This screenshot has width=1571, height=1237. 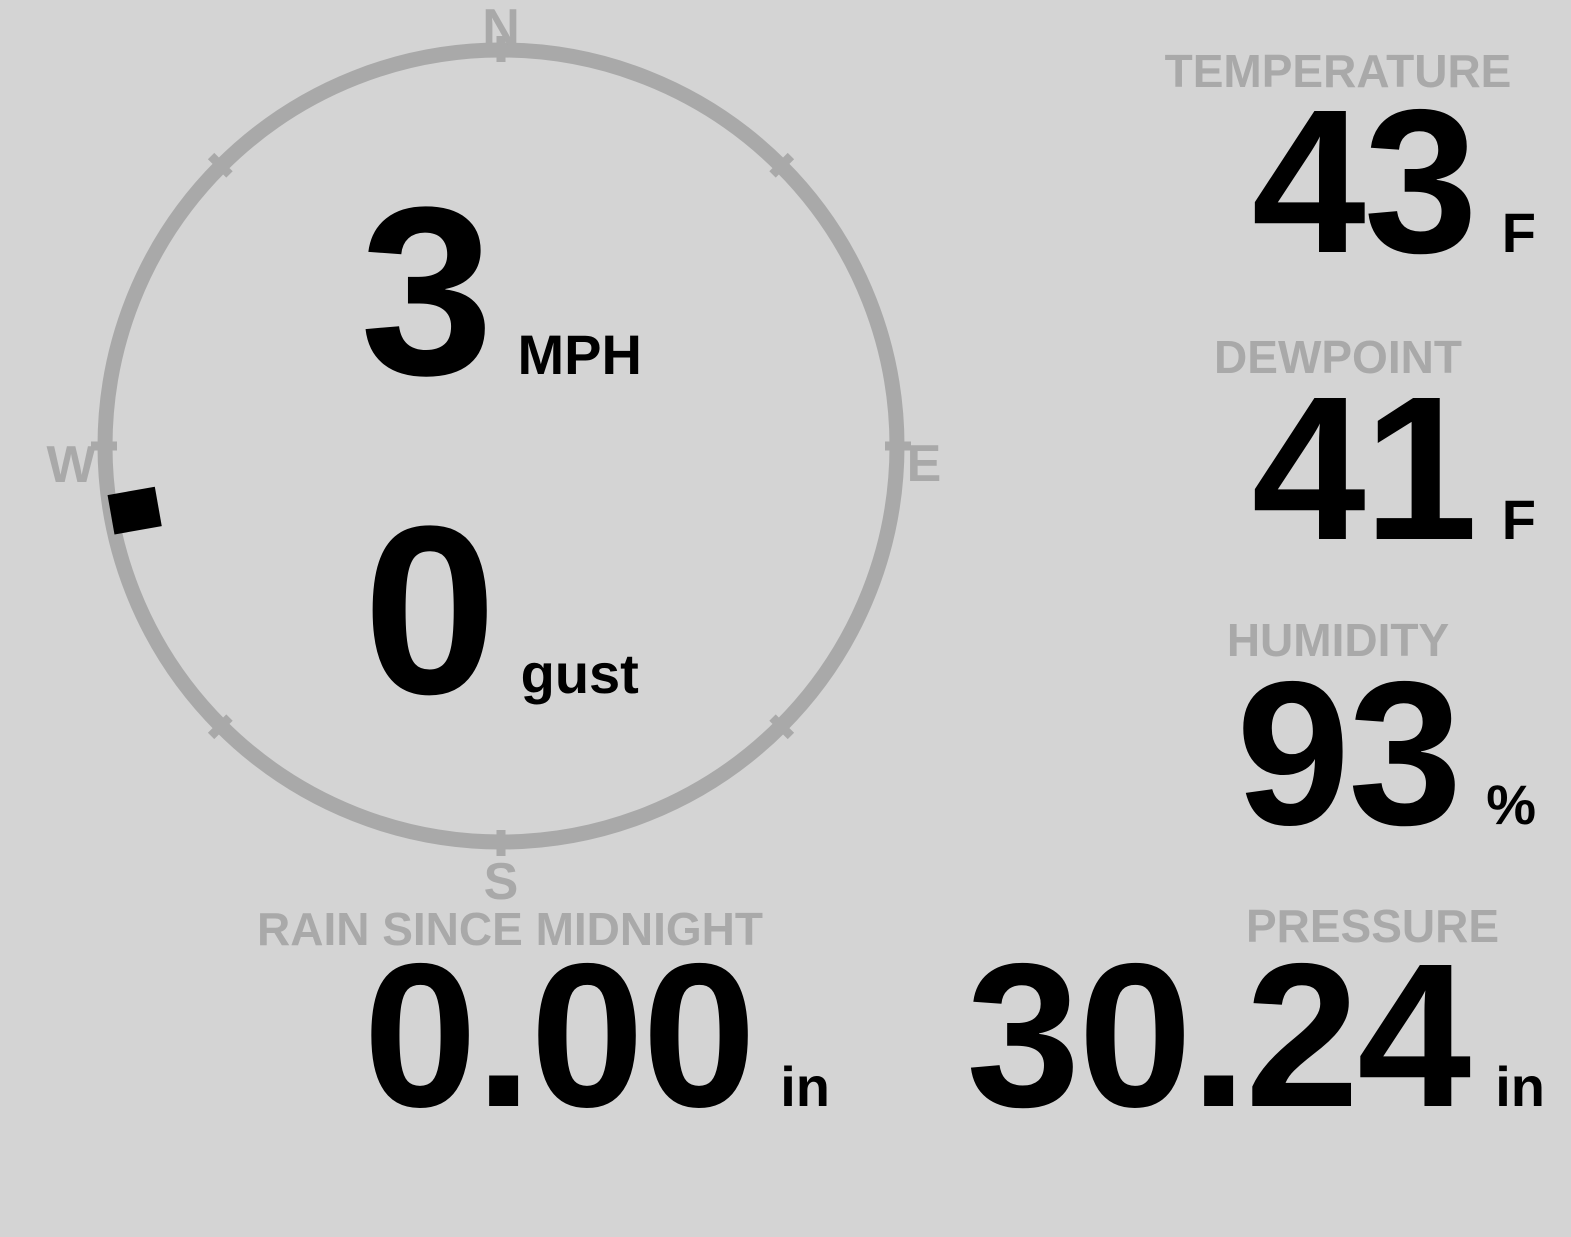 I want to click on rain-value: 0.00, so click(x=559, y=1035).